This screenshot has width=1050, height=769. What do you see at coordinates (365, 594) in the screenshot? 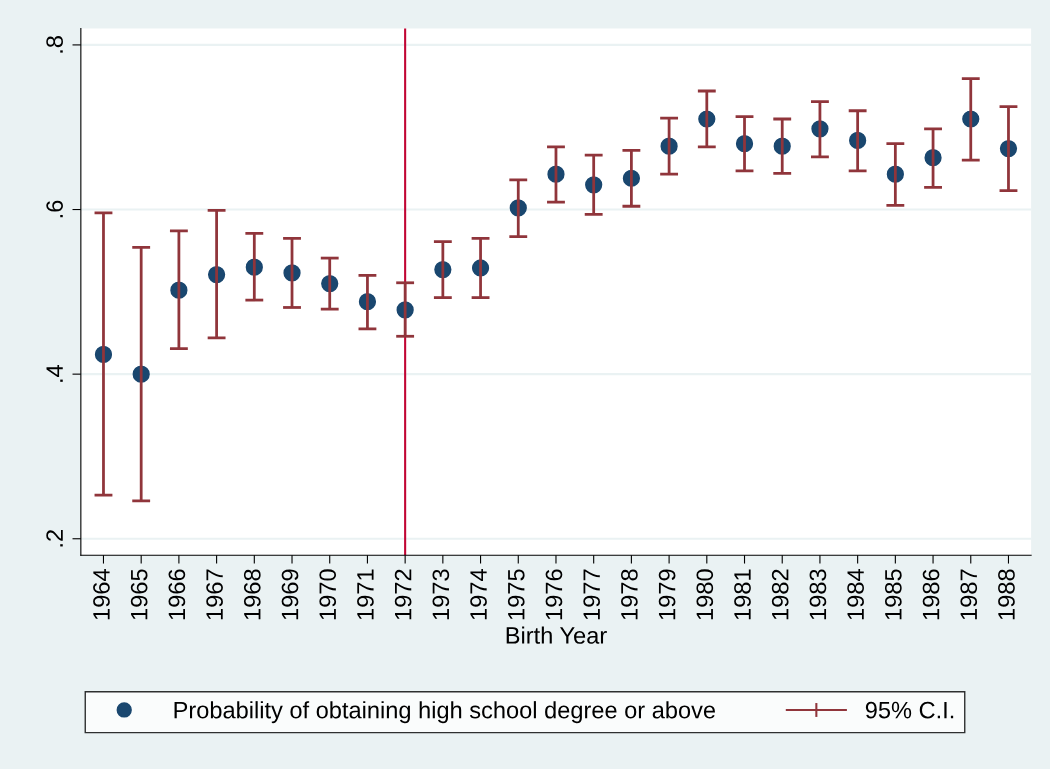
I see `x-tick-label: 1971` at bounding box center [365, 594].